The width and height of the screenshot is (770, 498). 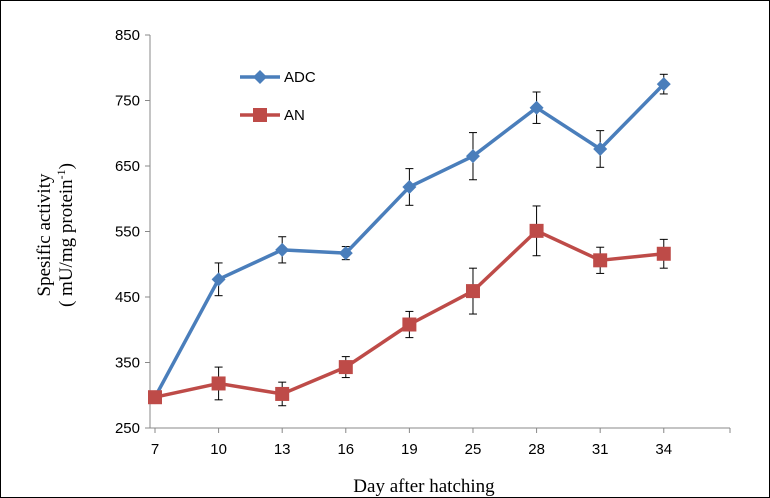 What do you see at coordinates (600, 449) in the screenshot?
I see `x-tick-label: 31` at bounding box center [600, 449].